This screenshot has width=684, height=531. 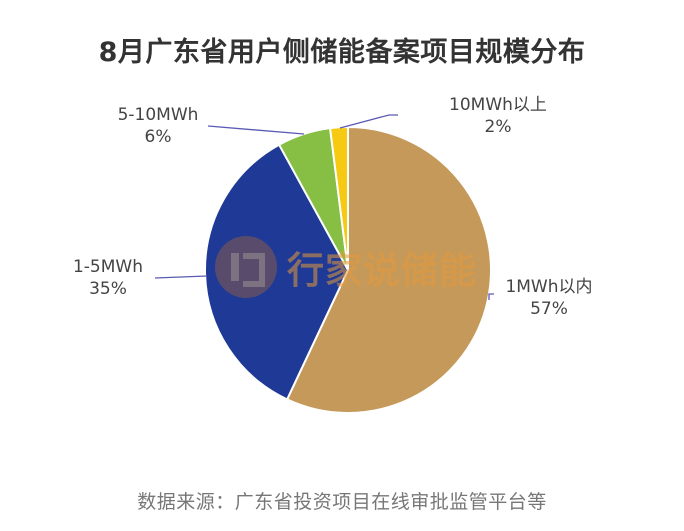 I want to click on leader-line-over-10mwh, so click(x=368, y=121).